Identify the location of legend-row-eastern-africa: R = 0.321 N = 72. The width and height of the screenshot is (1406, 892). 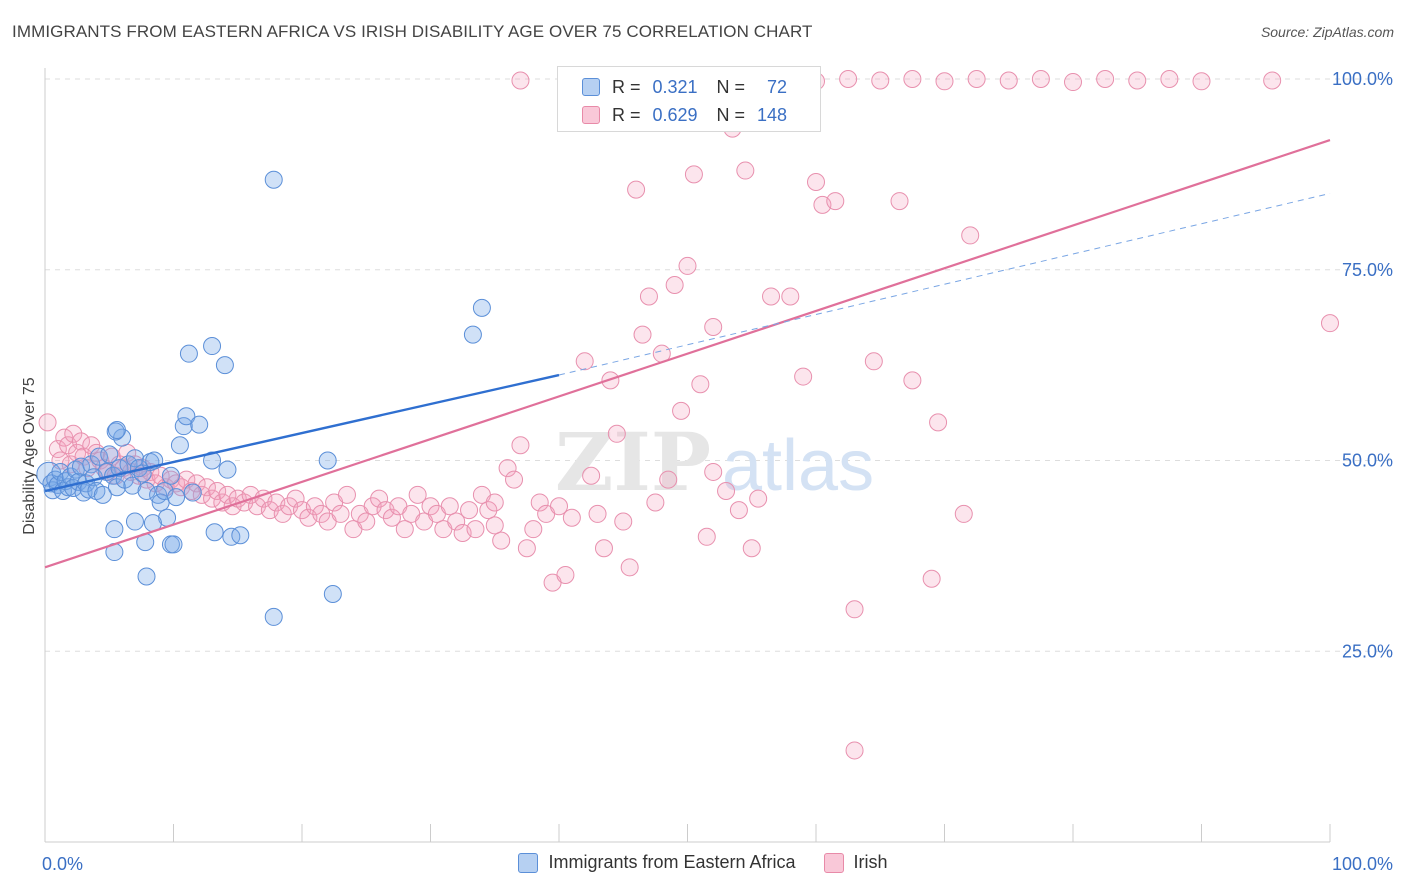
(672, 87).